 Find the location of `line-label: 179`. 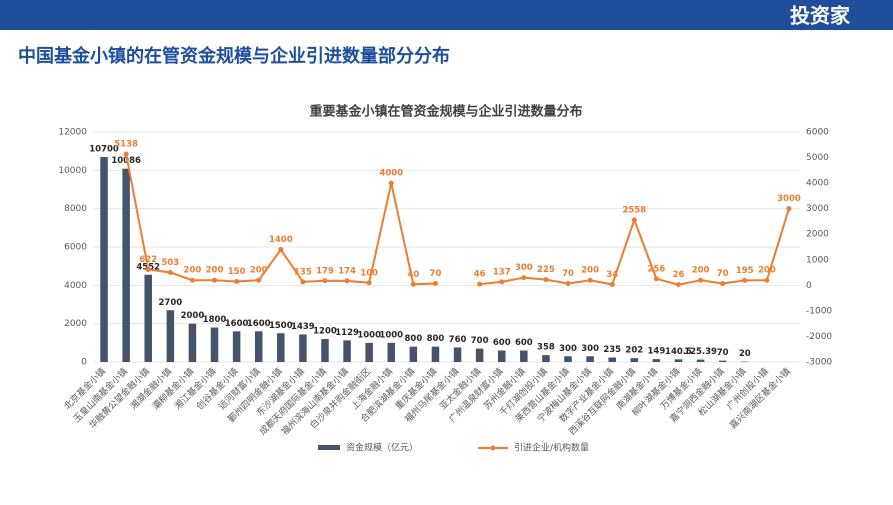

line-label: 179 is located at coordinates (325, 271).